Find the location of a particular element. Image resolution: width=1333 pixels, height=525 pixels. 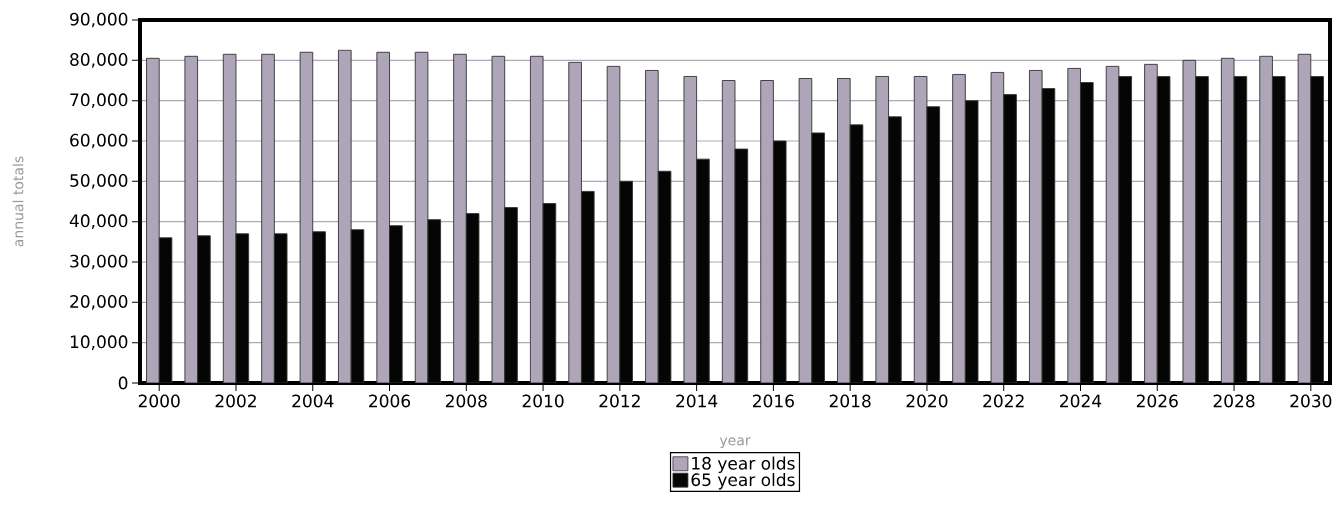

y-tick-label: 40,000 is located at coordinates (98, 221).